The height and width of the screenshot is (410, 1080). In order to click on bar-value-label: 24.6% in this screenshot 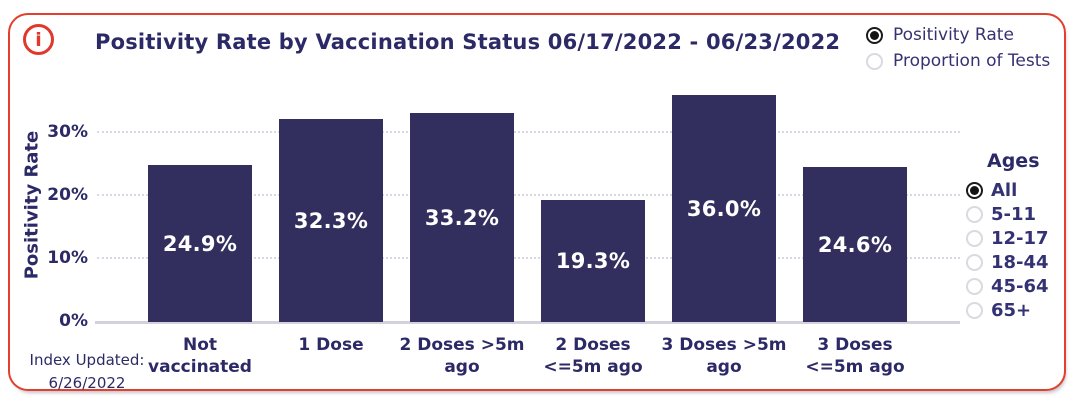, I will do `click(855, 244)`.